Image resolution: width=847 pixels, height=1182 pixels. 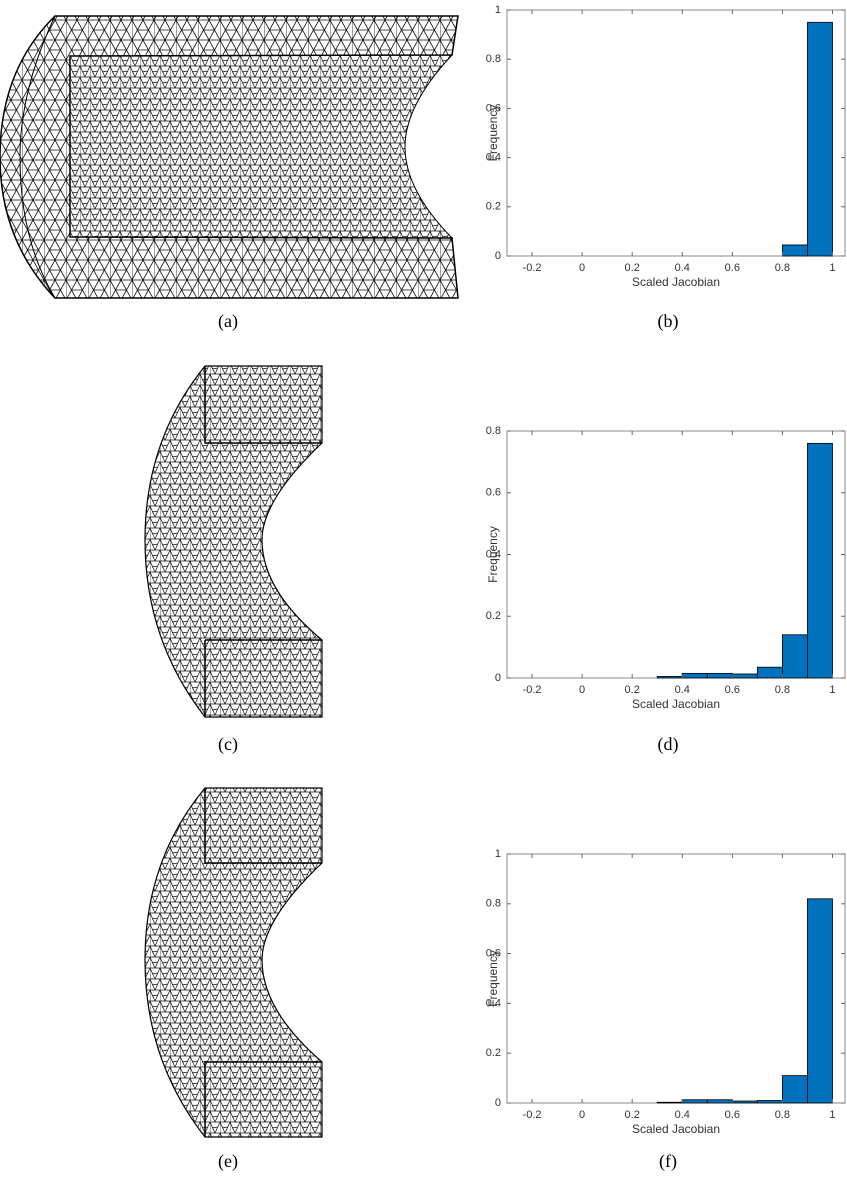 What do you see at coordinates (668, 744) in the screenshot?
I see `caption: (d)` at bounding box center [668, 744].